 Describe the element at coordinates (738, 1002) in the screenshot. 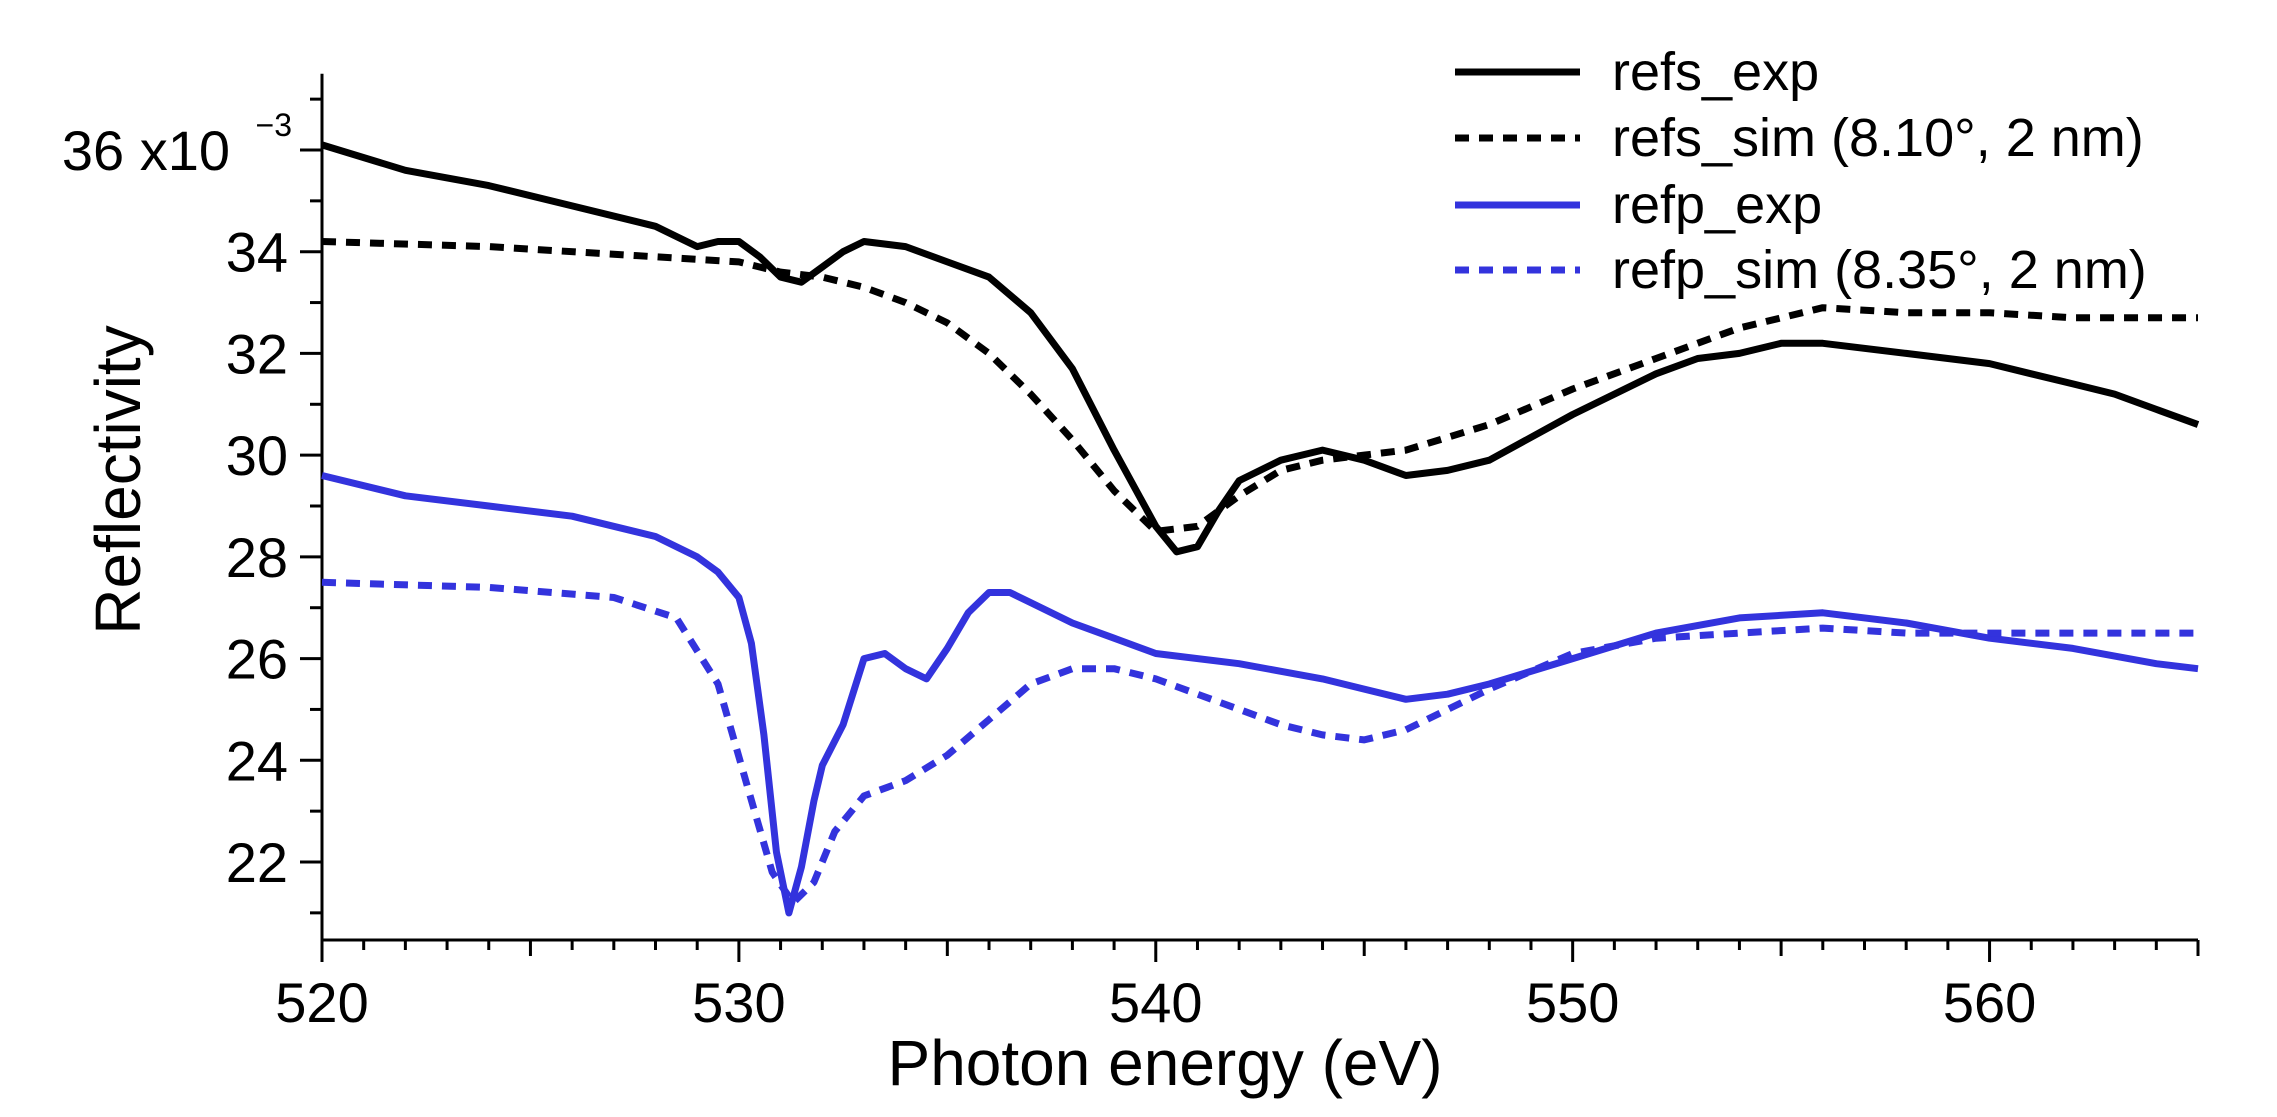

I see `x-tick-label: 530` at that location.